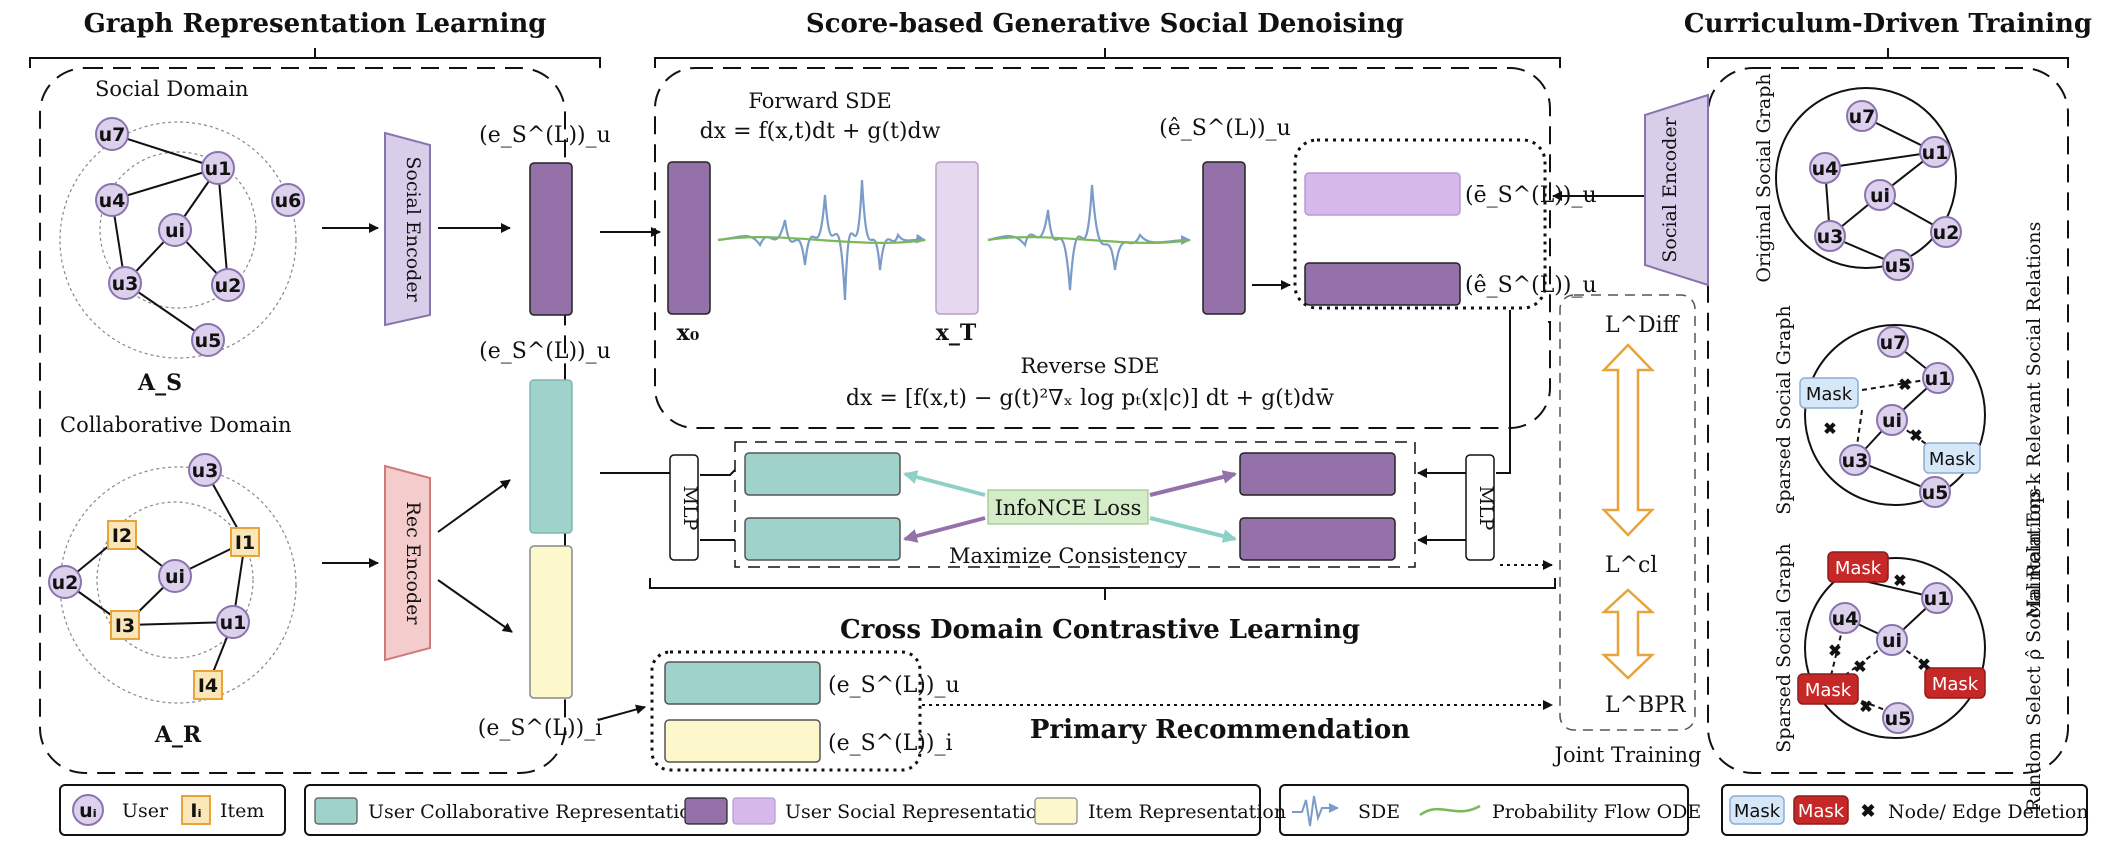 This screenshot has width=2108, height=852. What do you see at coordinates (1784, 409) in the screenshot?
I see `sparsed-graph-1-label: Sparsed Social Graph` at bounding box center [1784, 409].